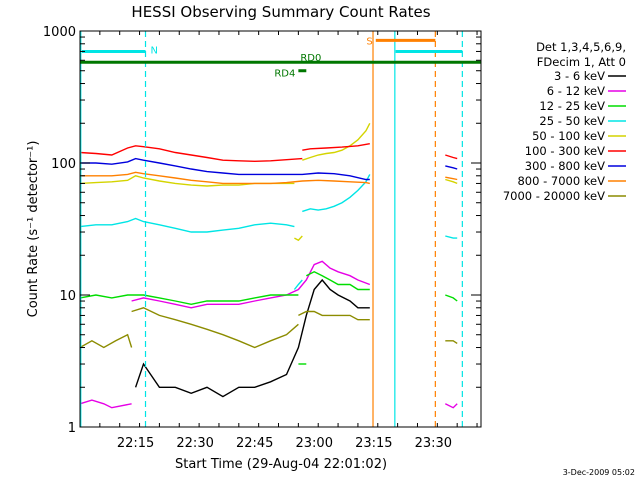 The width and height of the screenshot is (640, 480). Describe the element at coordinates (572, 121) in the screenshot. I see `legend-entry-3: 25 - 50 keV` at that location.